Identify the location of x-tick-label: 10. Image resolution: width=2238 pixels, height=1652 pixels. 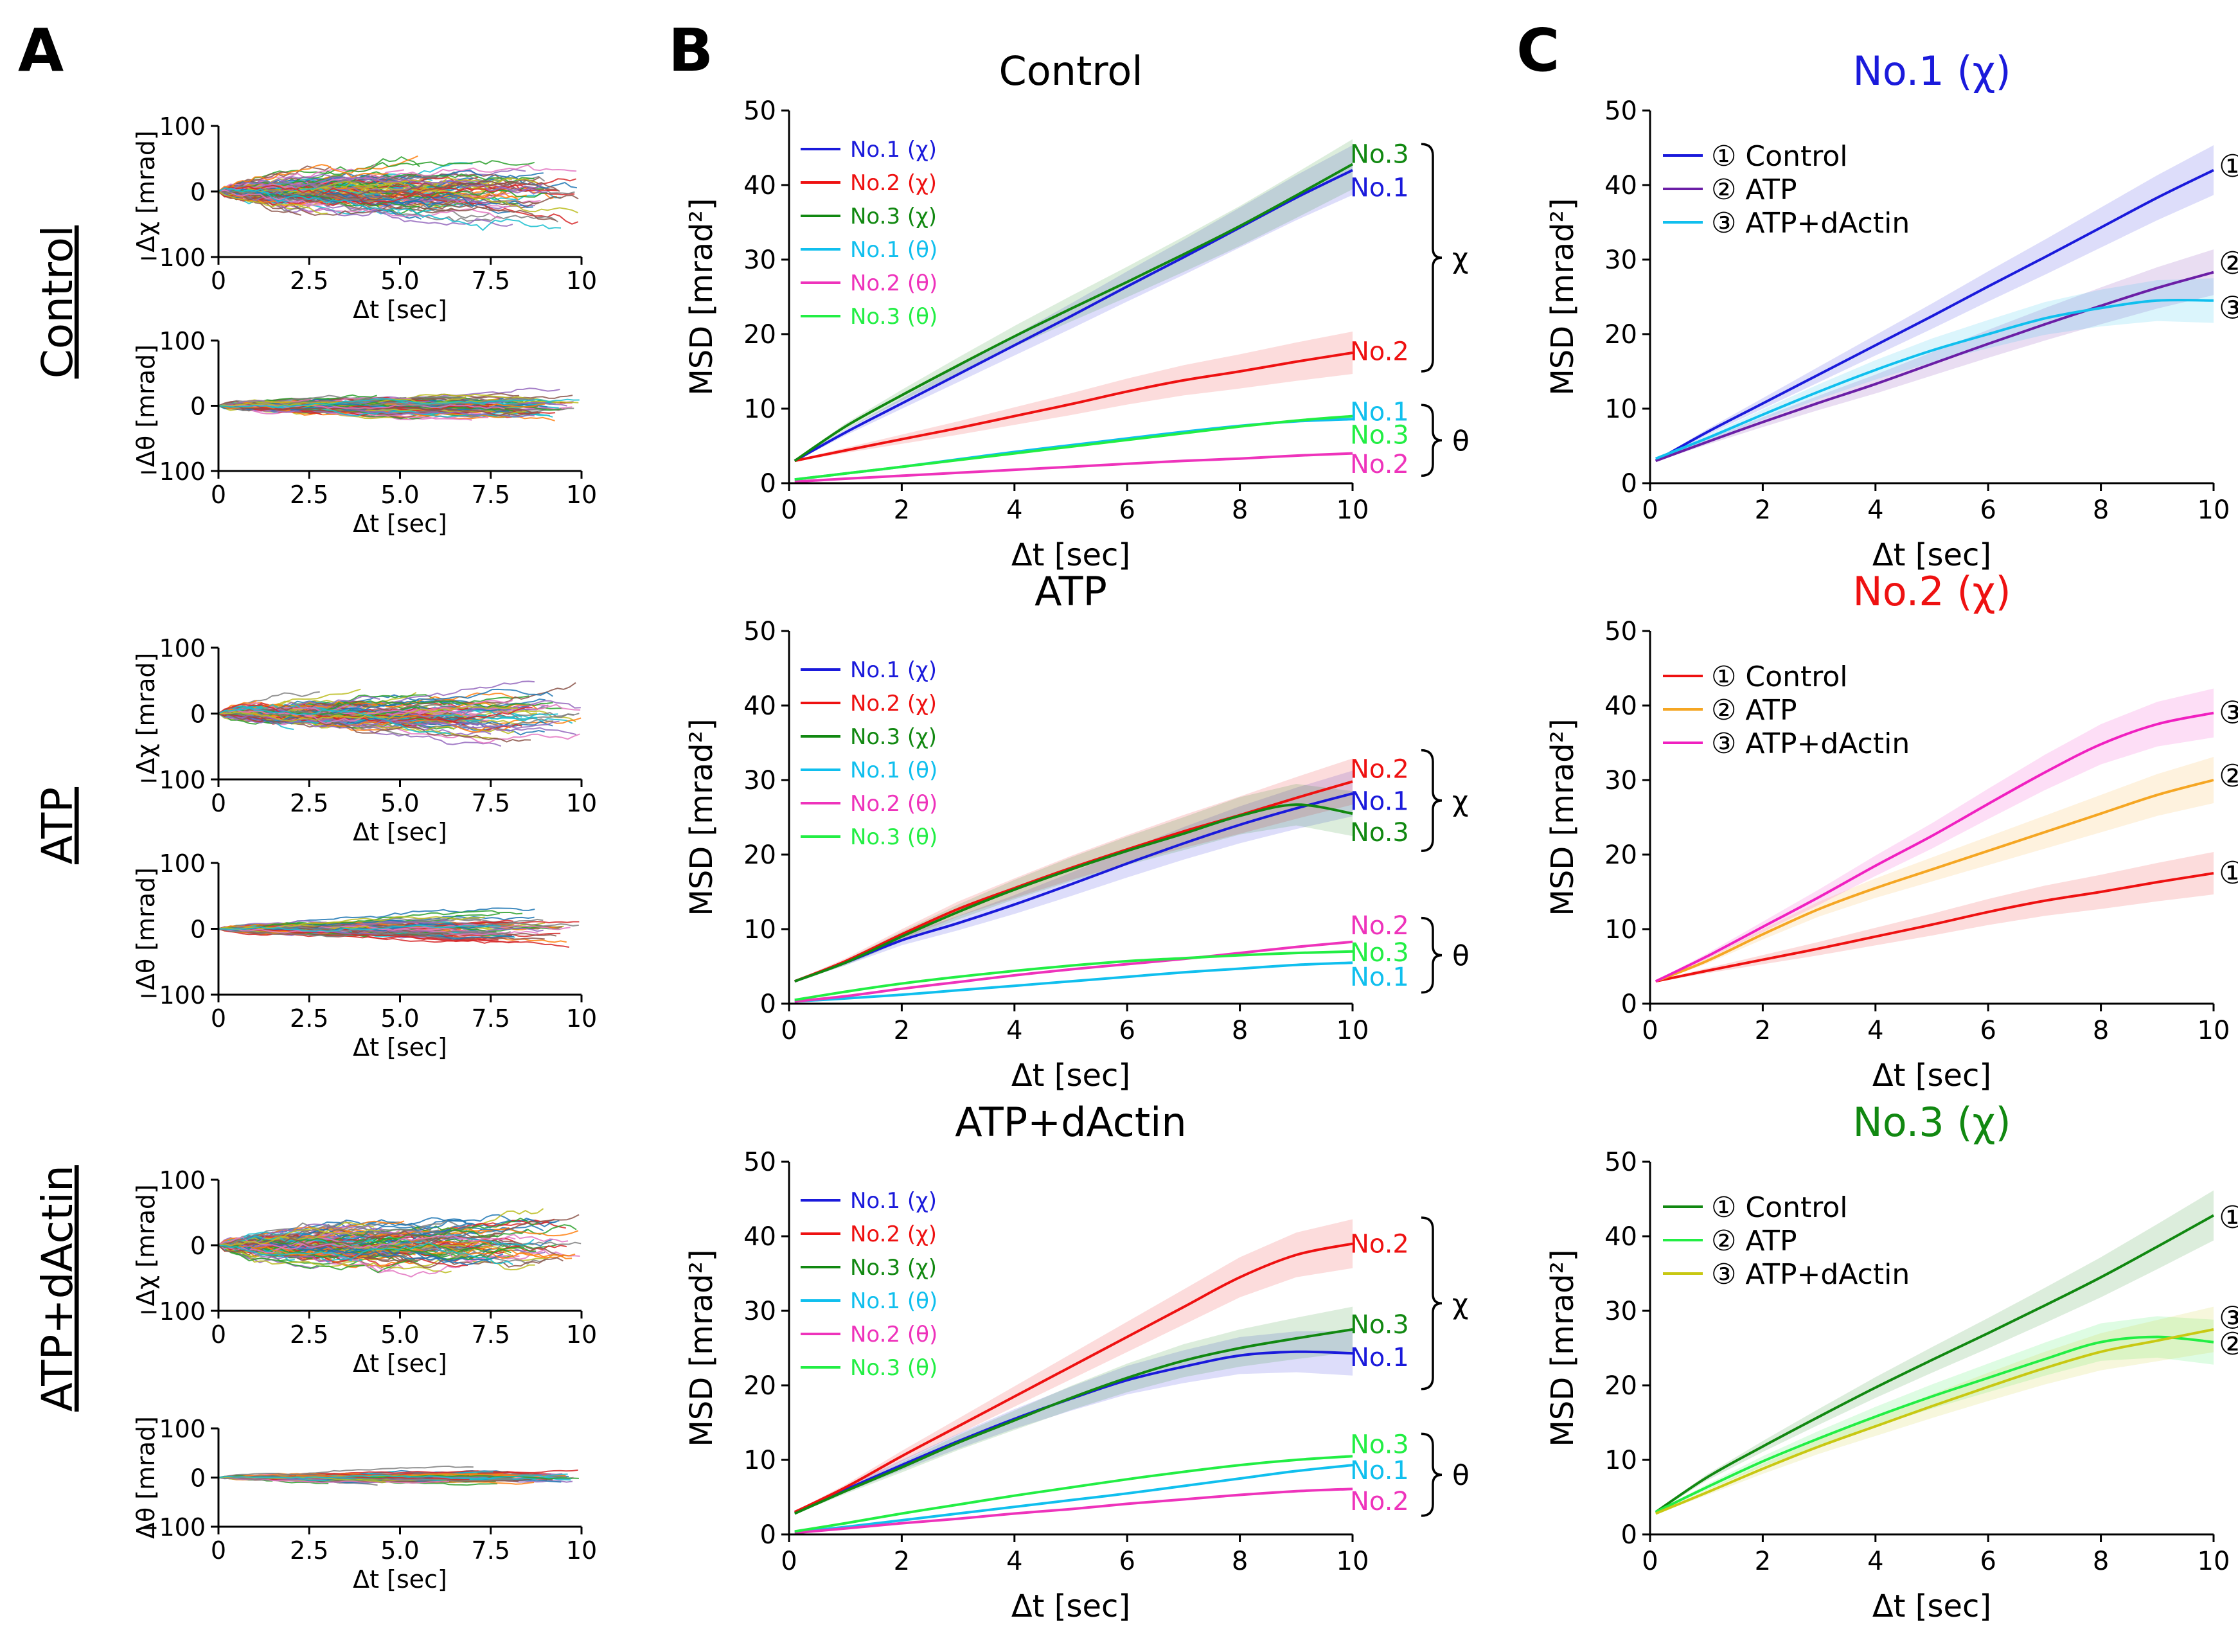
(1353, 1561).